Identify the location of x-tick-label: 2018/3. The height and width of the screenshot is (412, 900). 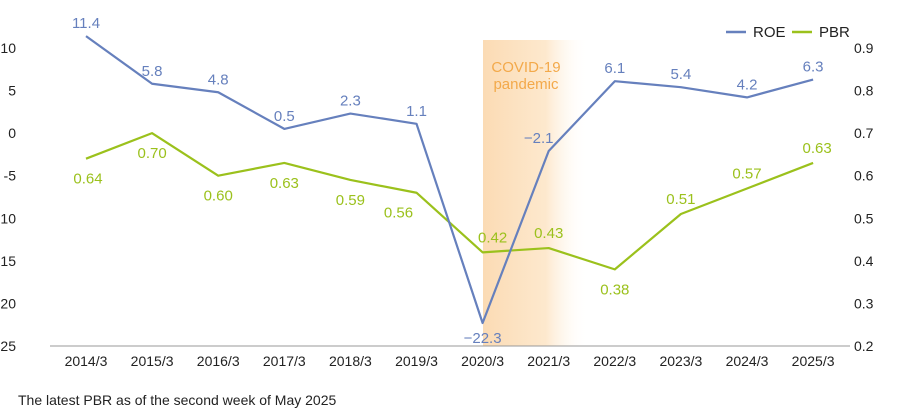
(350, 361).